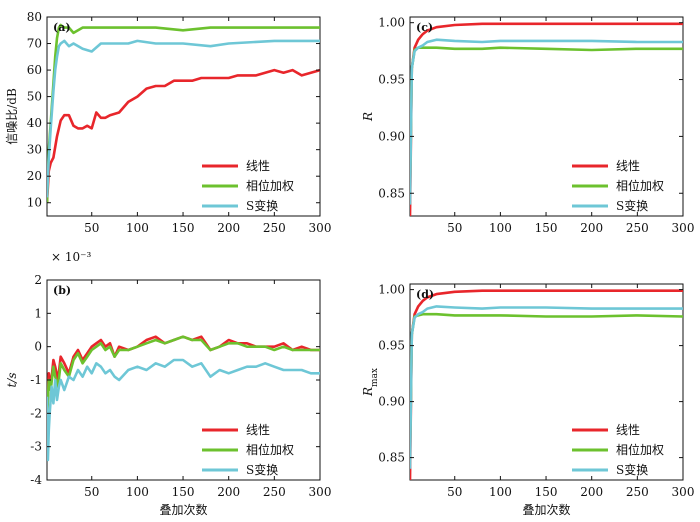 Image resolution: width=700 pixels, height=522 pixels. I want to click on y-tick-label: 10, so click(34, 203).